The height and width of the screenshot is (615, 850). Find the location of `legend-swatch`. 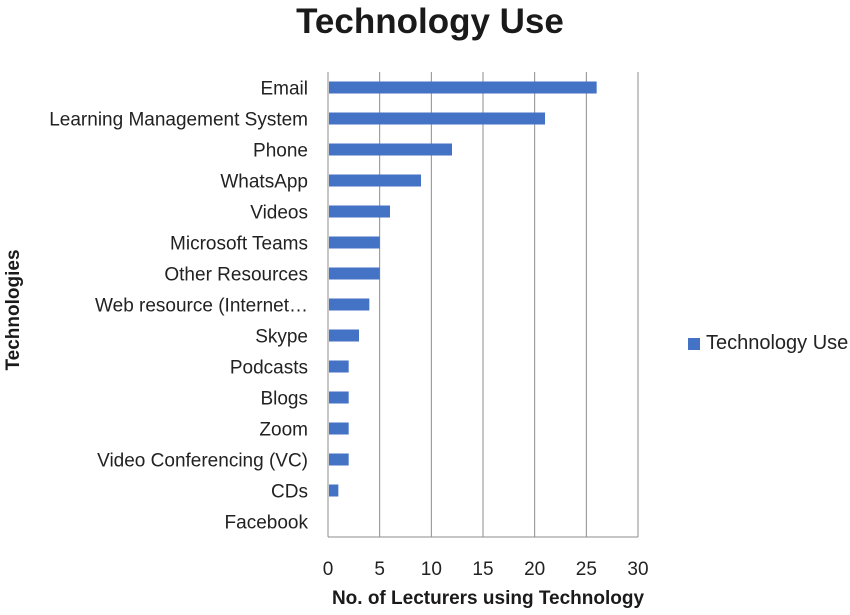

legend-swatch is located at coordinates (694, 343).